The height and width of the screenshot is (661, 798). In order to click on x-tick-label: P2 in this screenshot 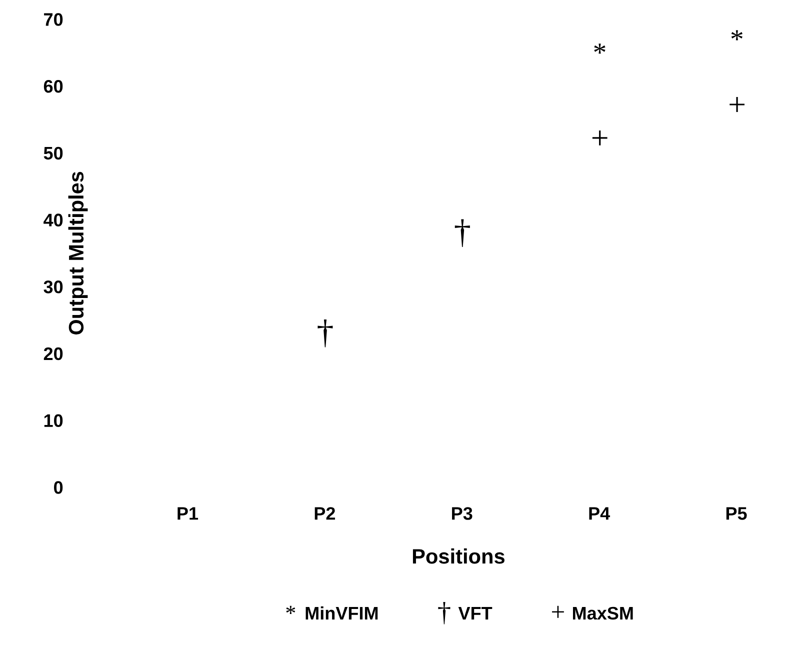, I will do `click(325, 513)`.